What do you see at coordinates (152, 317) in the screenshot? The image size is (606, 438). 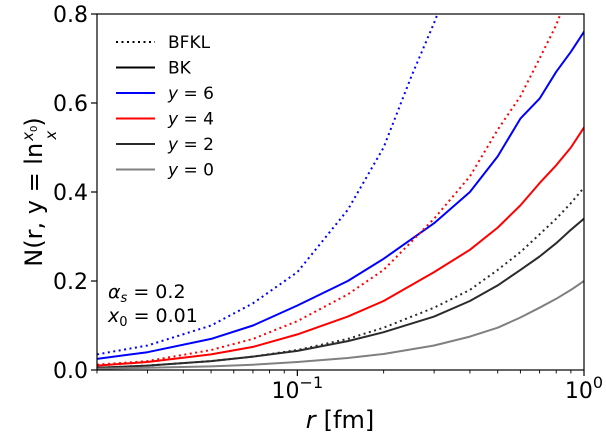 I see `x0-annotation: x0 = 0.01` at bounding box center [152, 317].